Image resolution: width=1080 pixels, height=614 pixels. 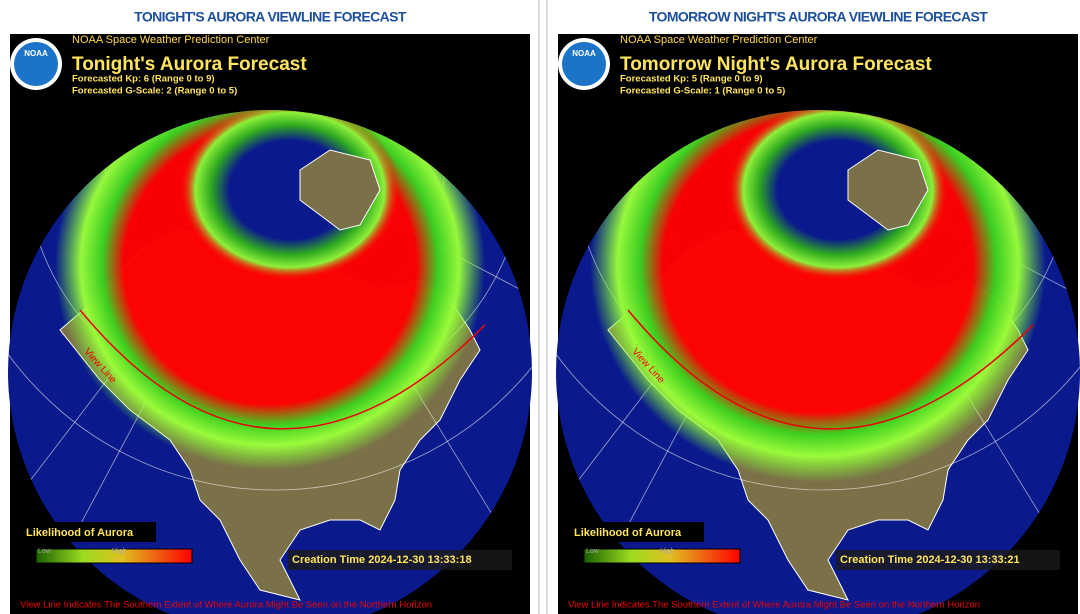 What do you see at coordinates (189, 64) in the screenshot?
I see `forecast-title: Tonight's Aurora Forecast` at bounding box center [189, 64].